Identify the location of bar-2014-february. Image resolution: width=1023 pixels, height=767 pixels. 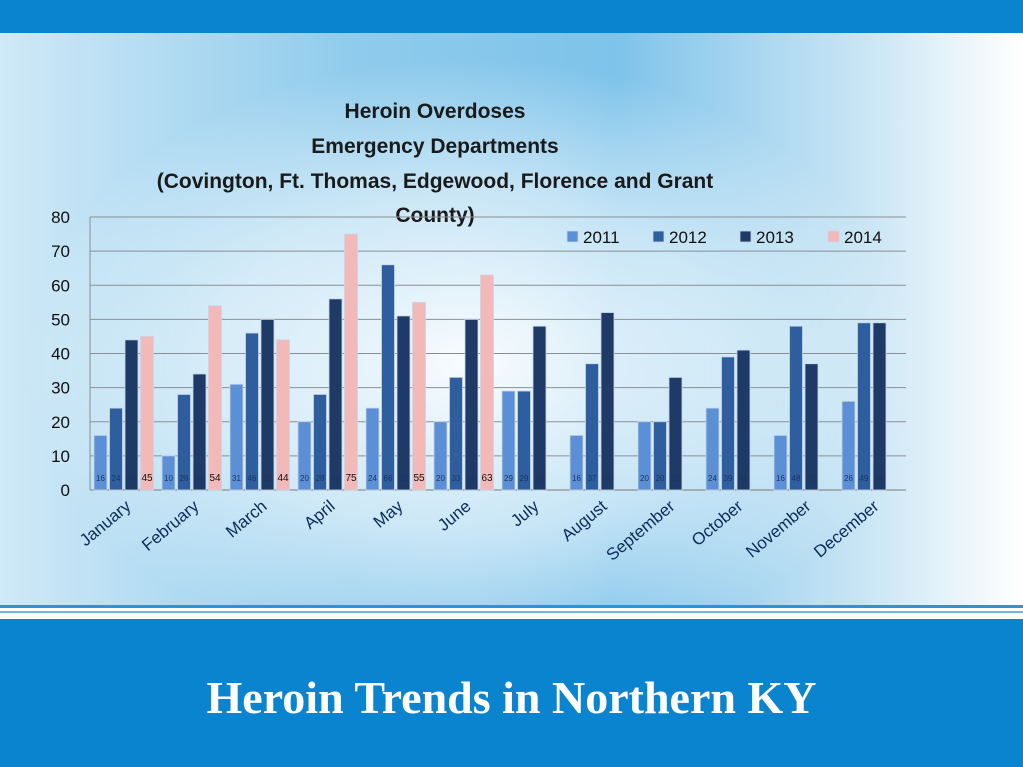
(215, 398).